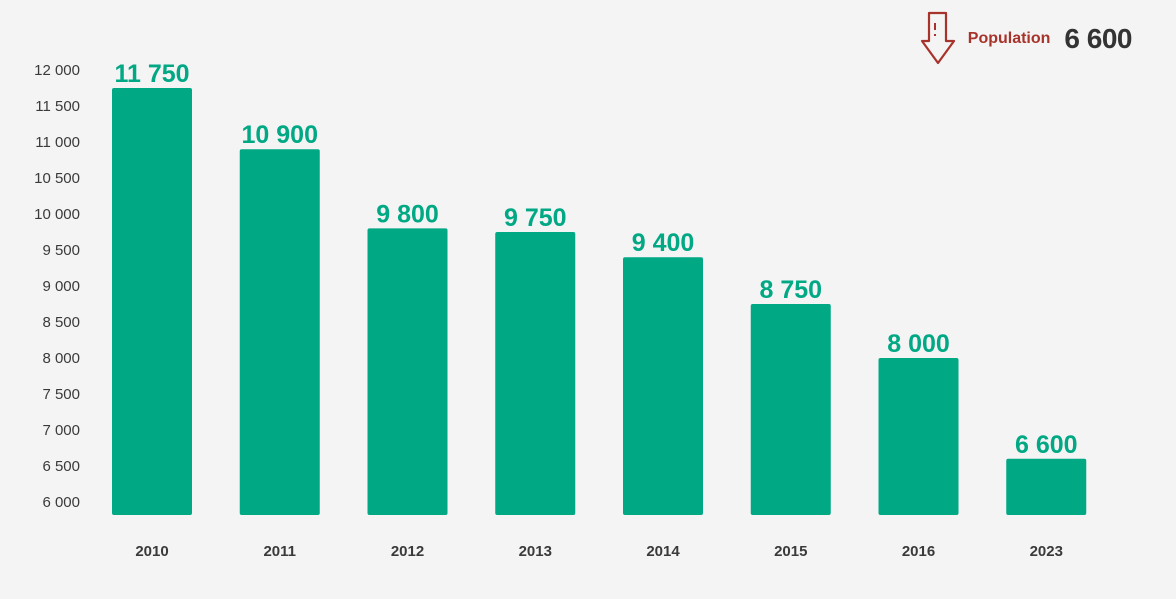 This screenshot has height=599, width=1176. I want to click on x-axis: 2010 2011 2012 2013 2014 2015 2016 2023, so click(599, 551).